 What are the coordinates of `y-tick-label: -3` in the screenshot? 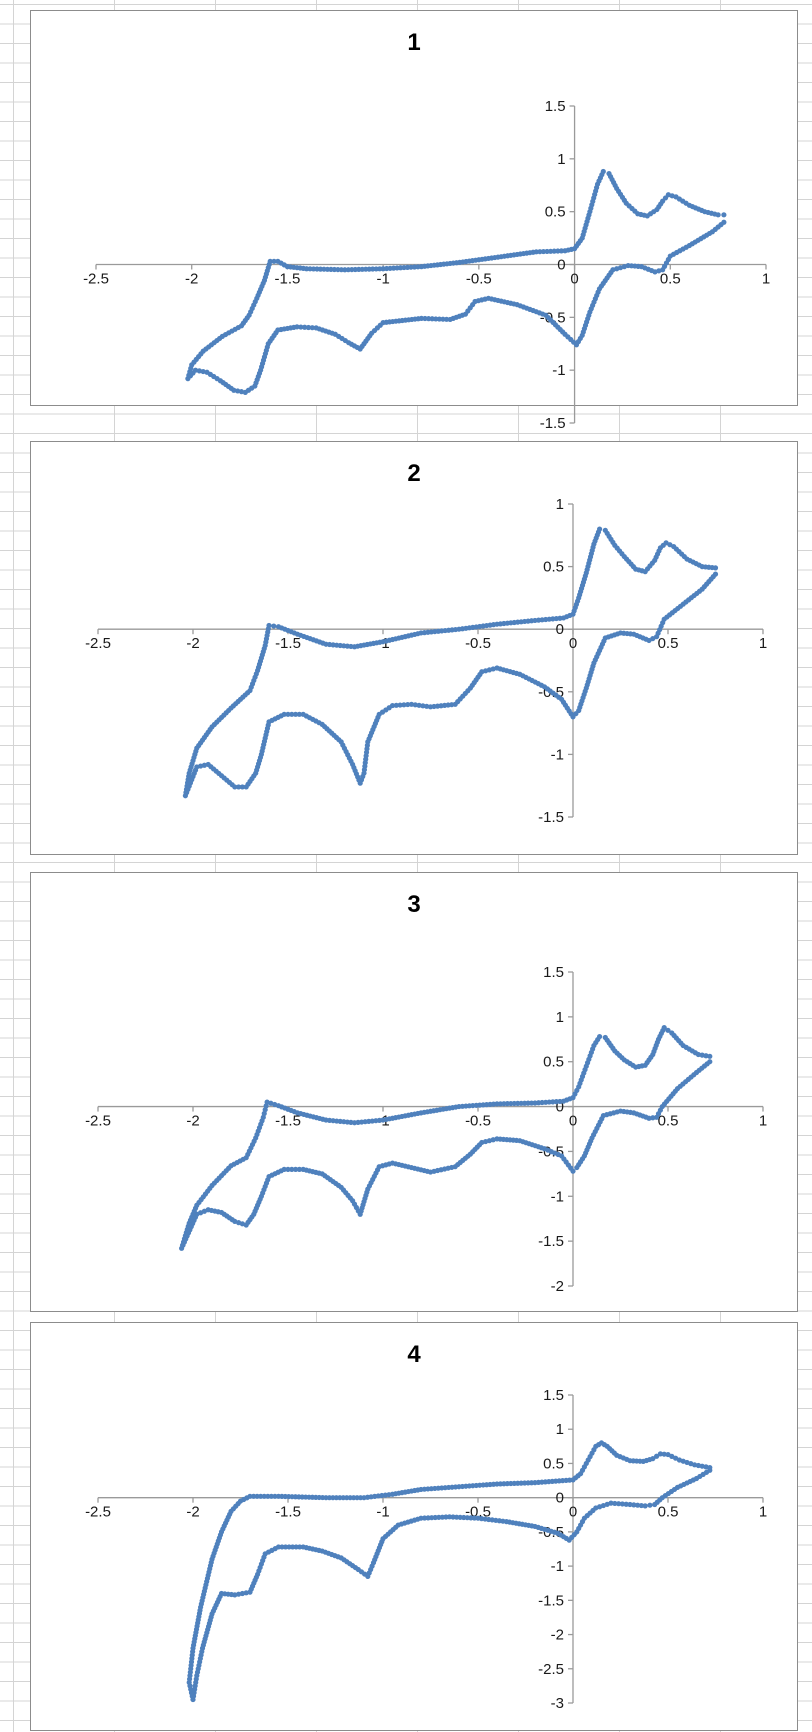 It's located at (557, 1703).